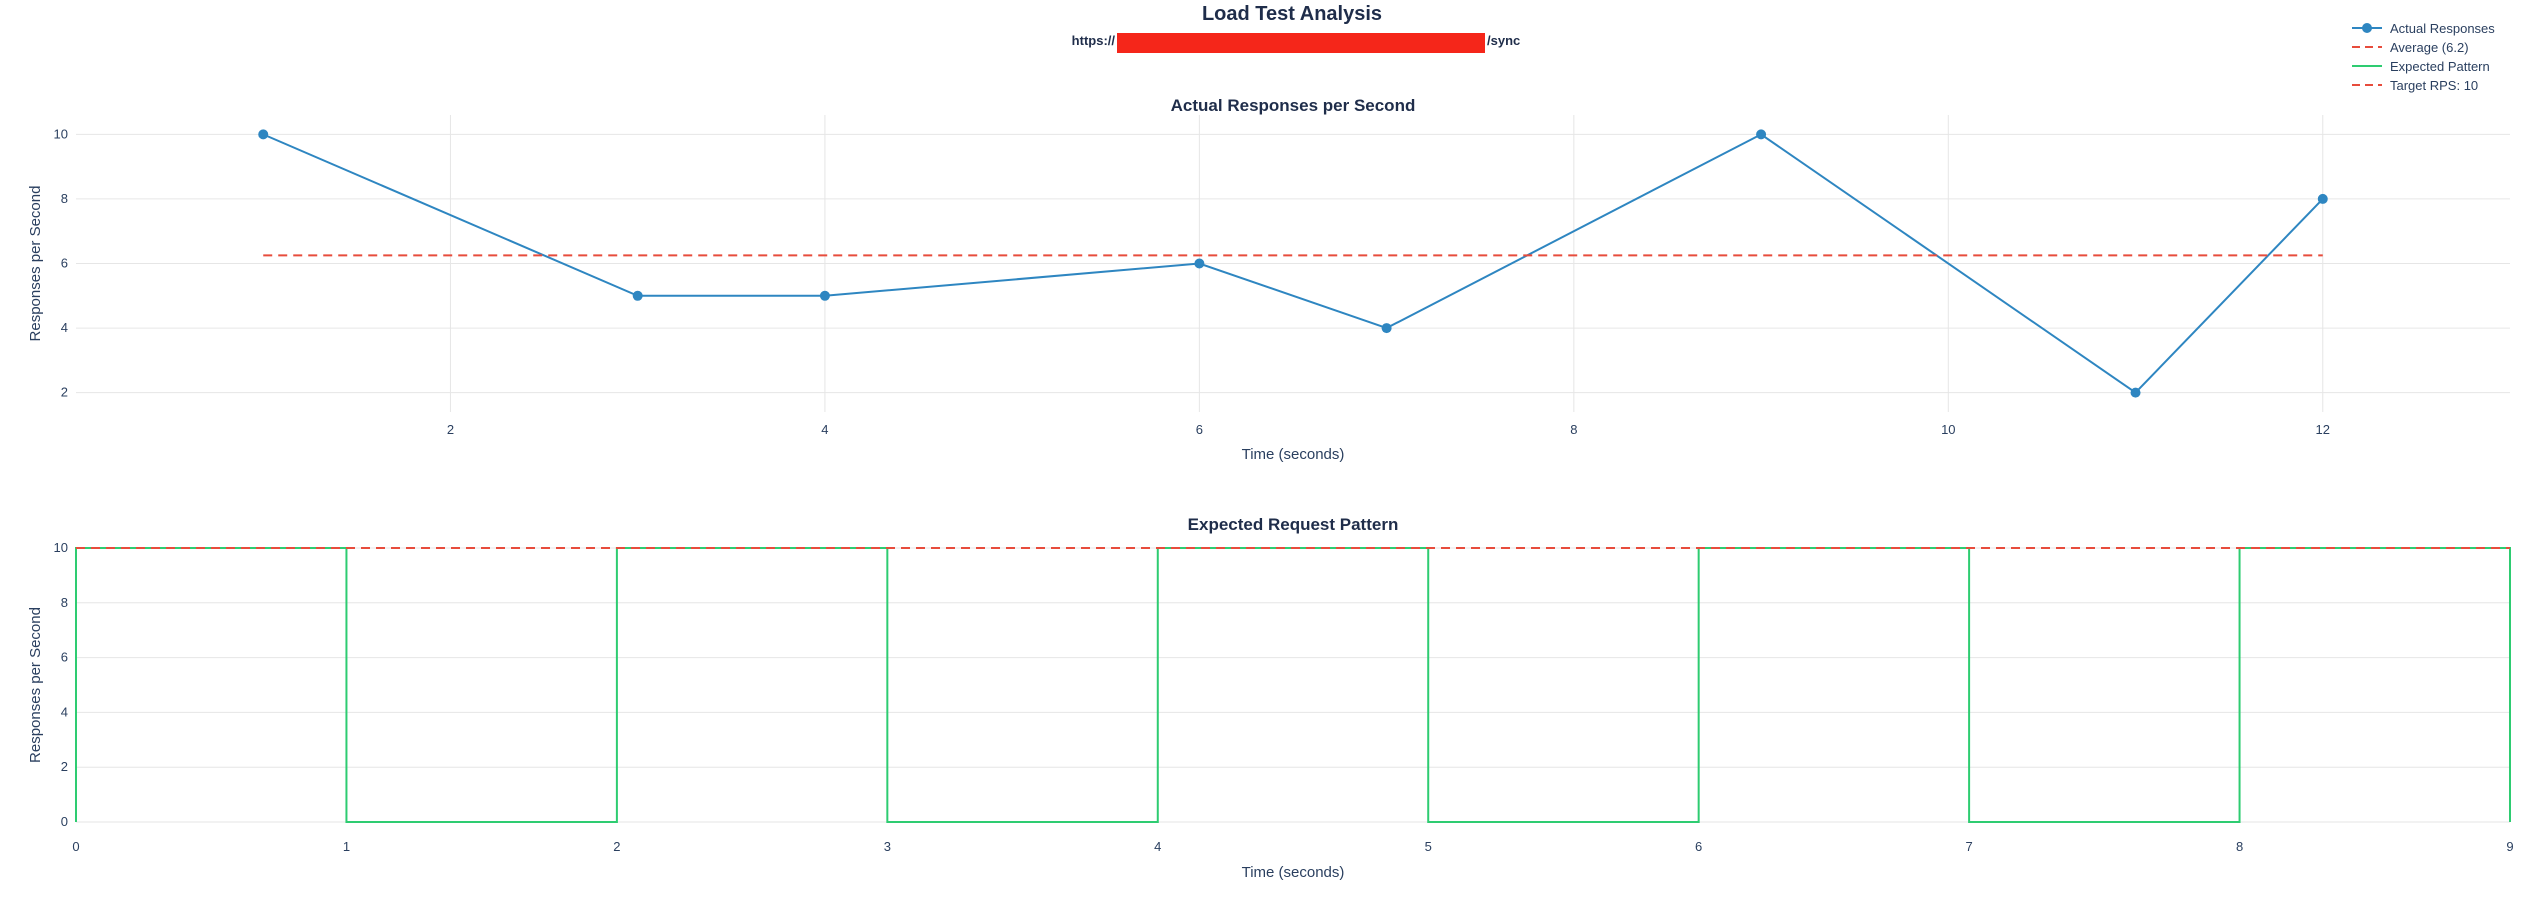  I want to click on legend-marker, so click(2367, 28).